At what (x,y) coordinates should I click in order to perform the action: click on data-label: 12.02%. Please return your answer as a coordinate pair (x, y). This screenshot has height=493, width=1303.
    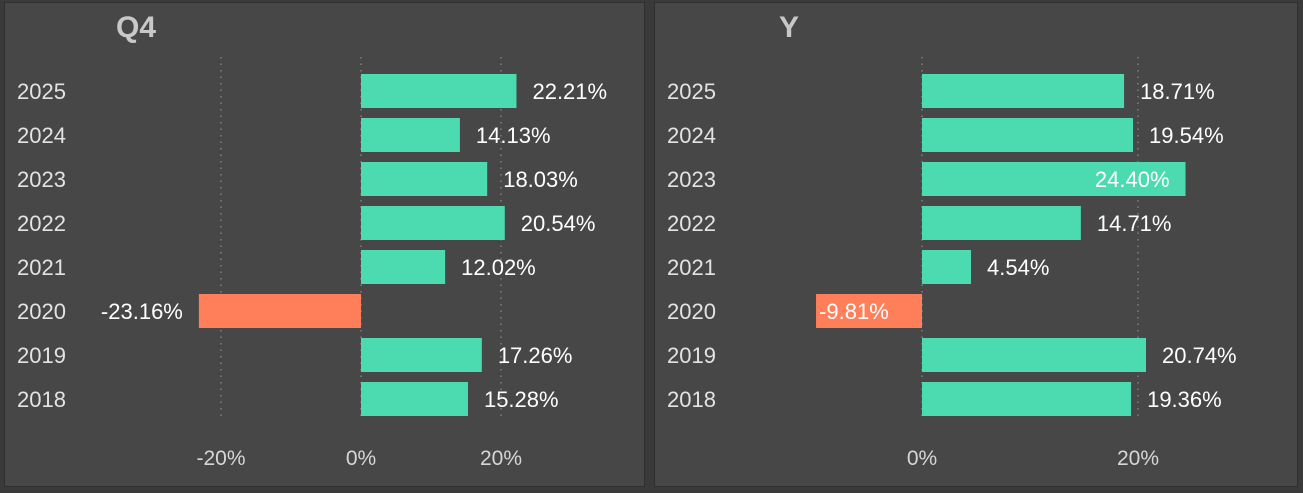
    Looking at the image, I should click on (498, 267).